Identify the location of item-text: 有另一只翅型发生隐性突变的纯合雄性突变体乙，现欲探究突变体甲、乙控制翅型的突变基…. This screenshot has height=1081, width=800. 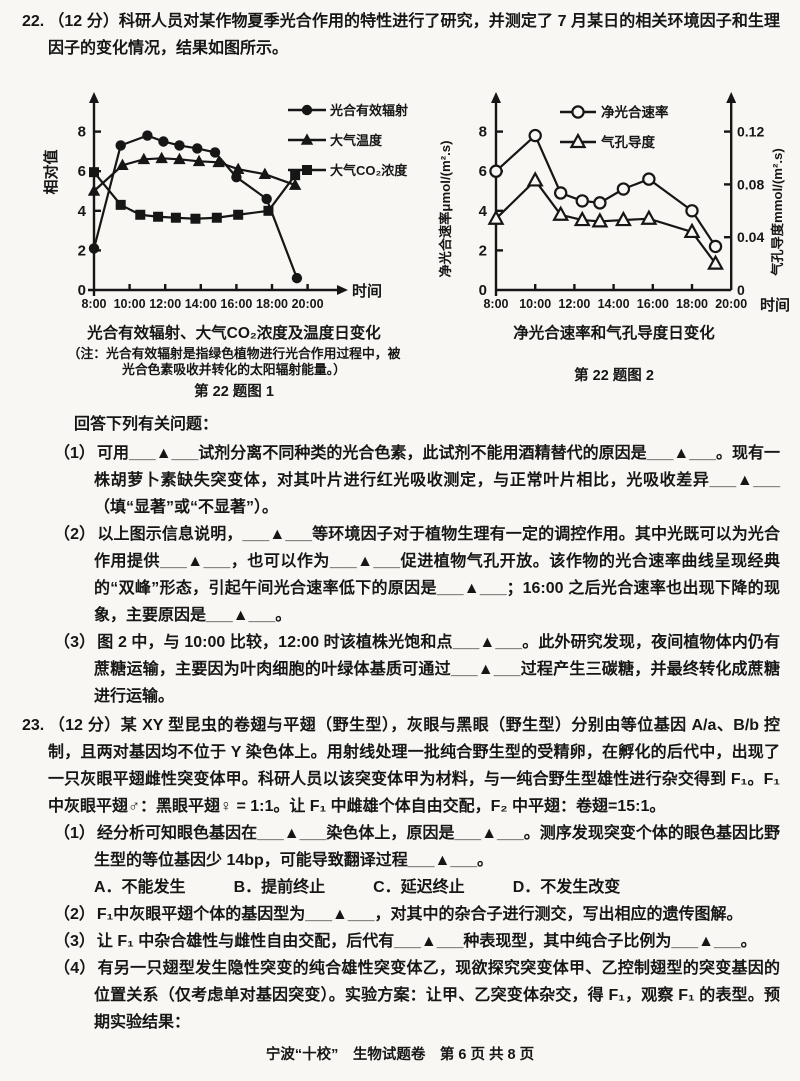
(437, 995).